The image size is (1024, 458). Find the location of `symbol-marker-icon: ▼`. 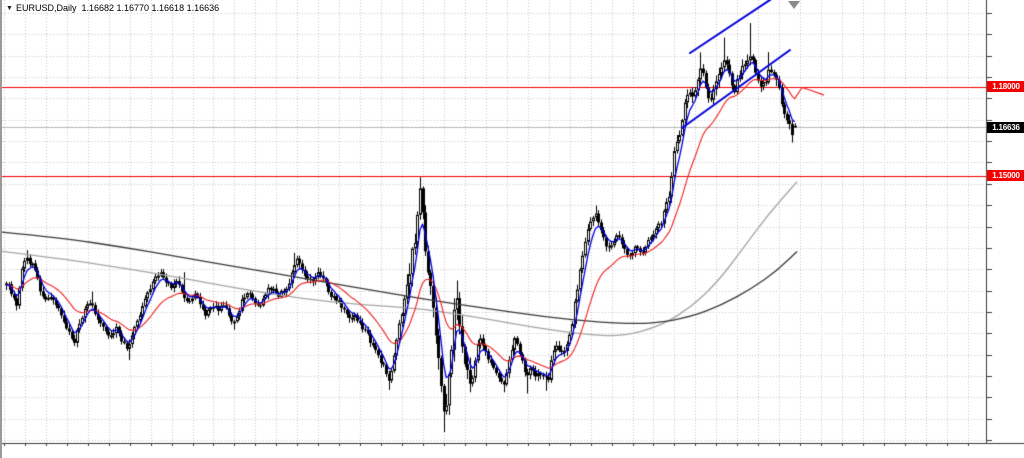

symbol-marker-icon: ▼ is located at coordinates (9, 8).